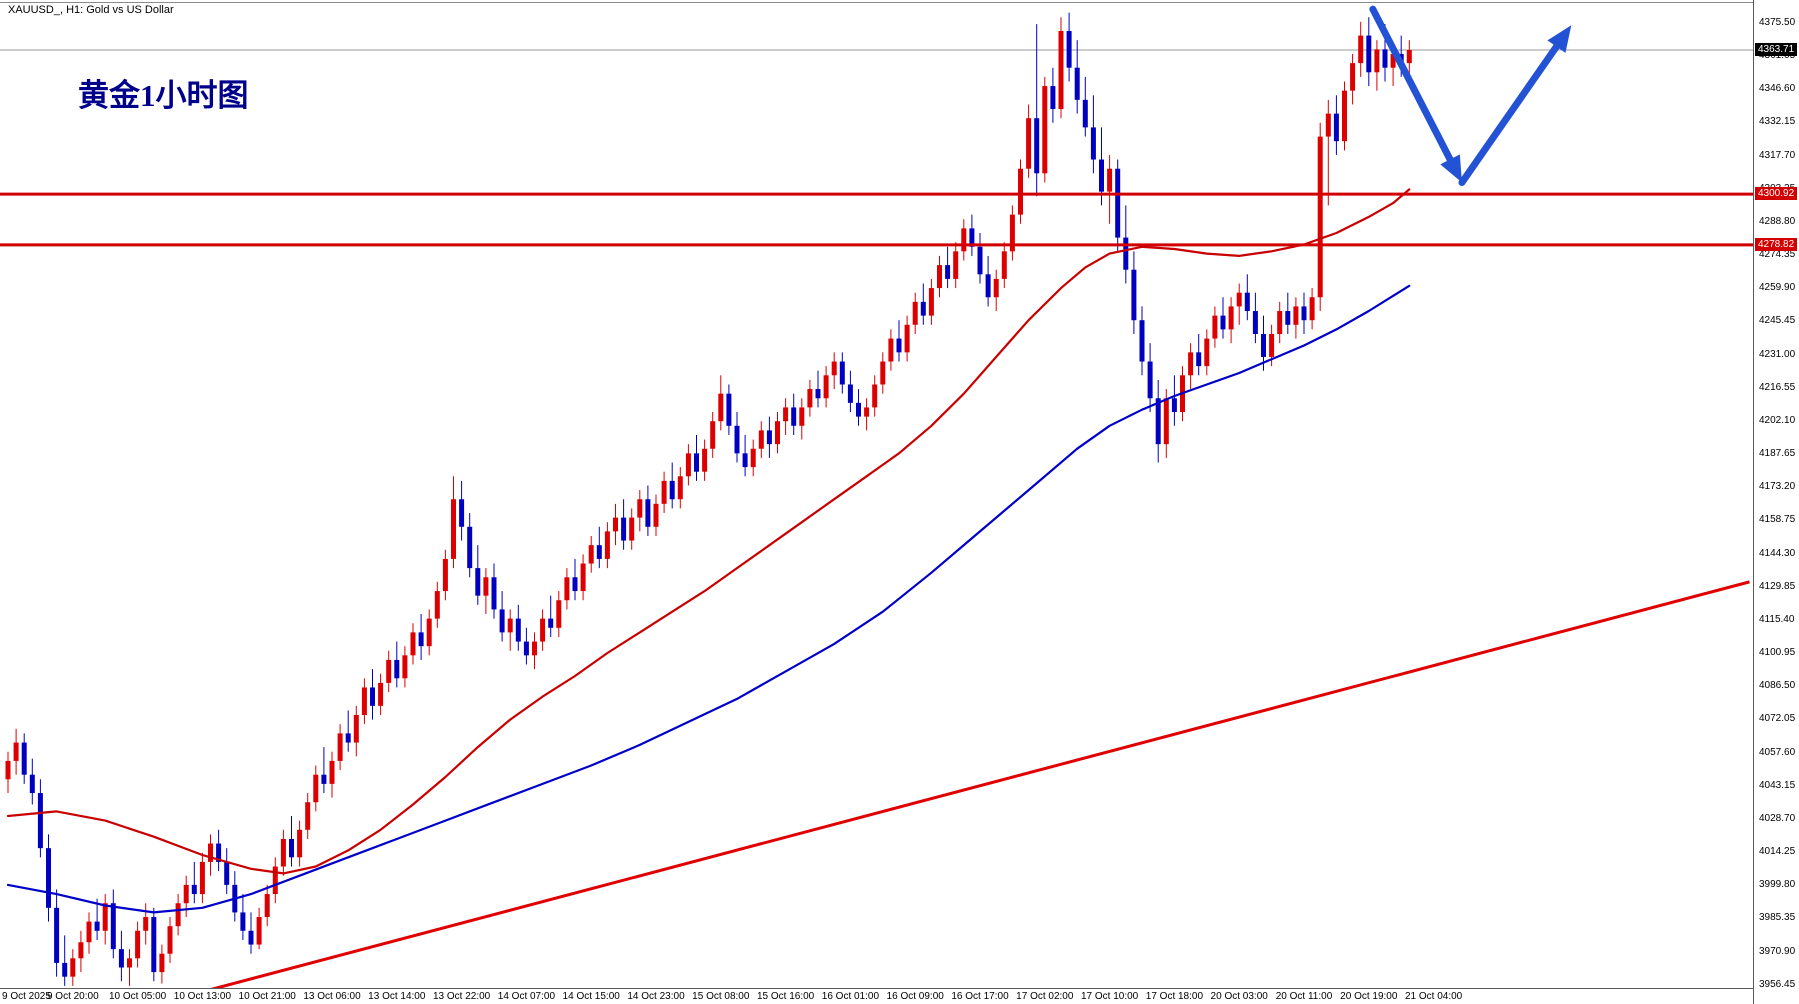 Image resolution: width=1799 pixels, height=1004 pixels. Describe the element at coordinates (1776, 194) in the screenshot. I see `level-price-badge: 4300.92` at that location.